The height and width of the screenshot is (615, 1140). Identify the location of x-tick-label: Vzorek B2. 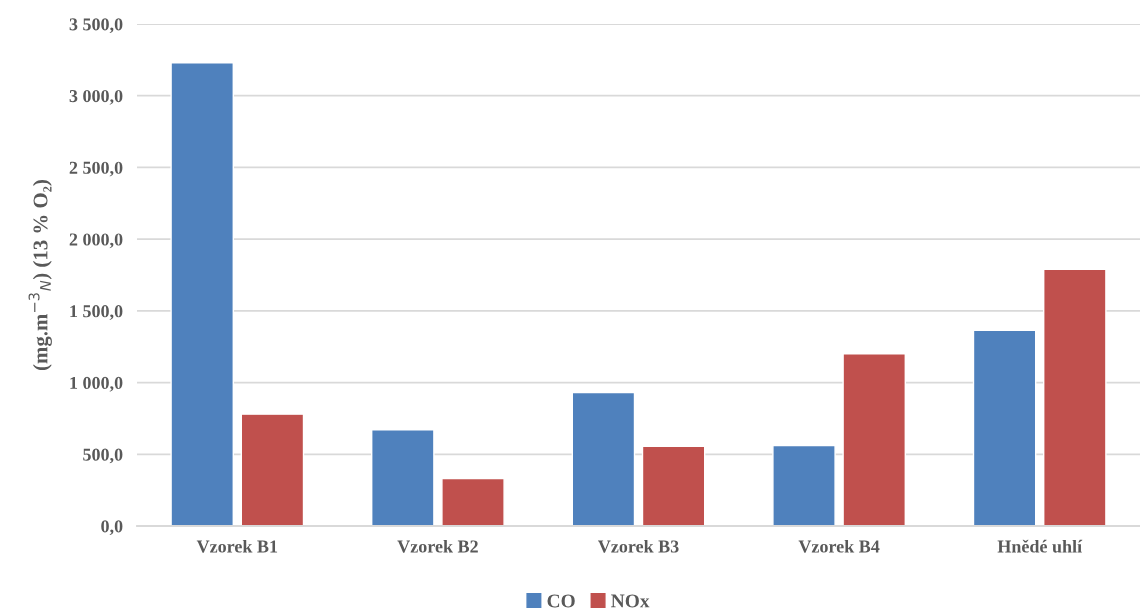
(437, 546).